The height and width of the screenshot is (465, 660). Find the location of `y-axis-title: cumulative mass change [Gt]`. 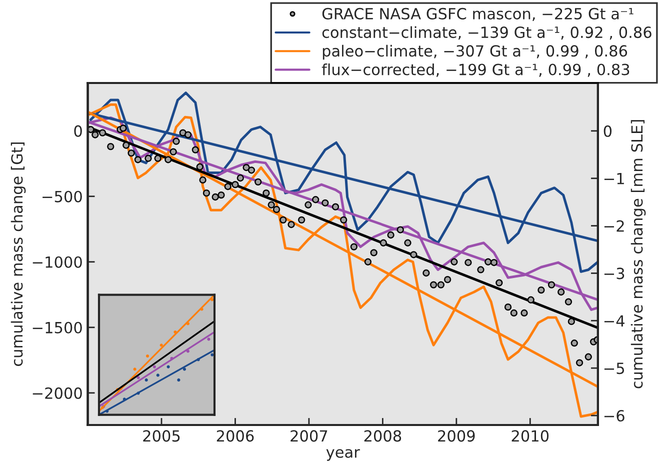

y-axis-title: cumulative mass change [Gt] is located at coordinates (18, 254).